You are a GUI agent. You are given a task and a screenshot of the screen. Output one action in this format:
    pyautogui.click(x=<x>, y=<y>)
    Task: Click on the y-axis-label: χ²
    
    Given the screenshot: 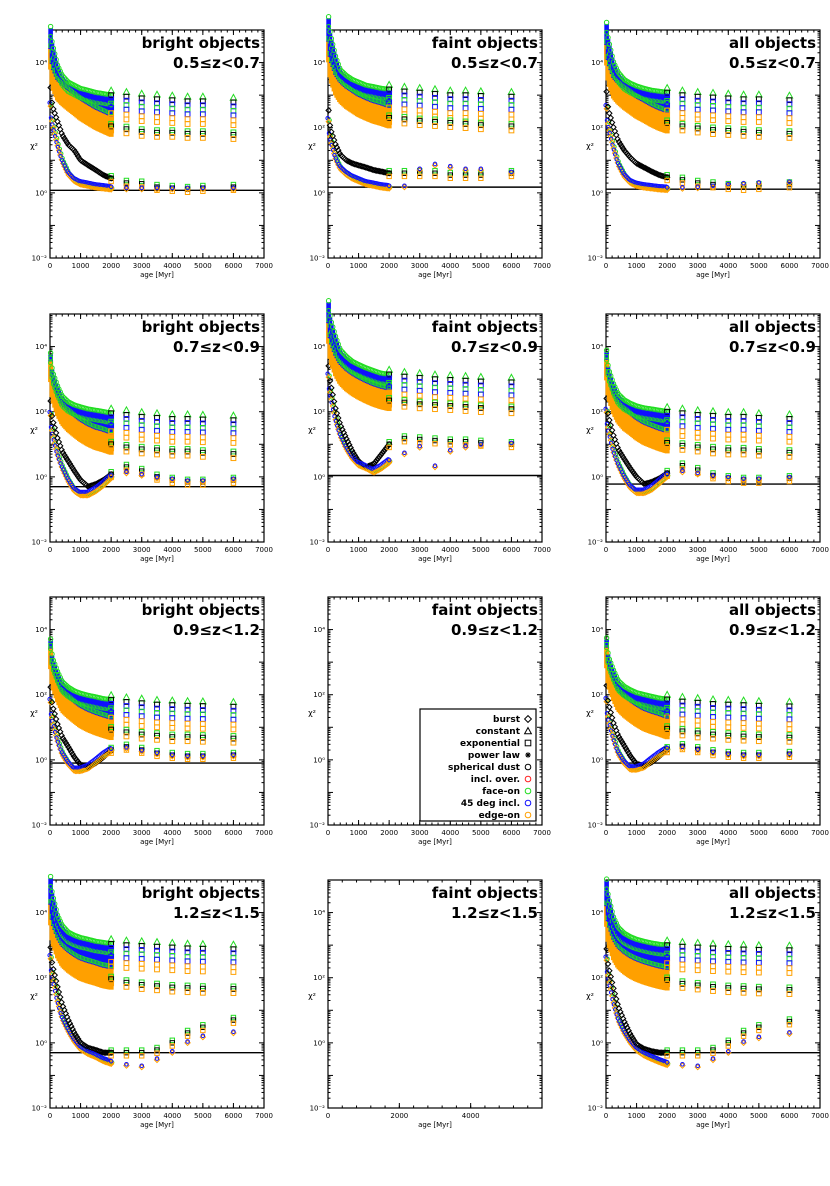 What is the action you would take?
    pyautogui.click(x=34, y=713)
    